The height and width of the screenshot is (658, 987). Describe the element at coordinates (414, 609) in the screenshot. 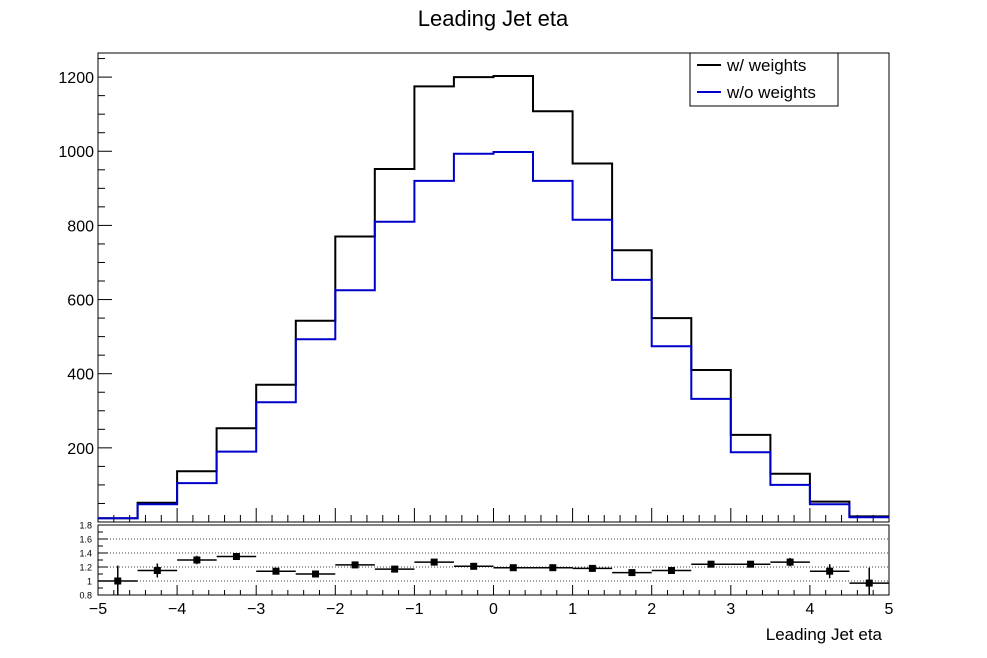

I see `x-tick-label: −1` at that location.